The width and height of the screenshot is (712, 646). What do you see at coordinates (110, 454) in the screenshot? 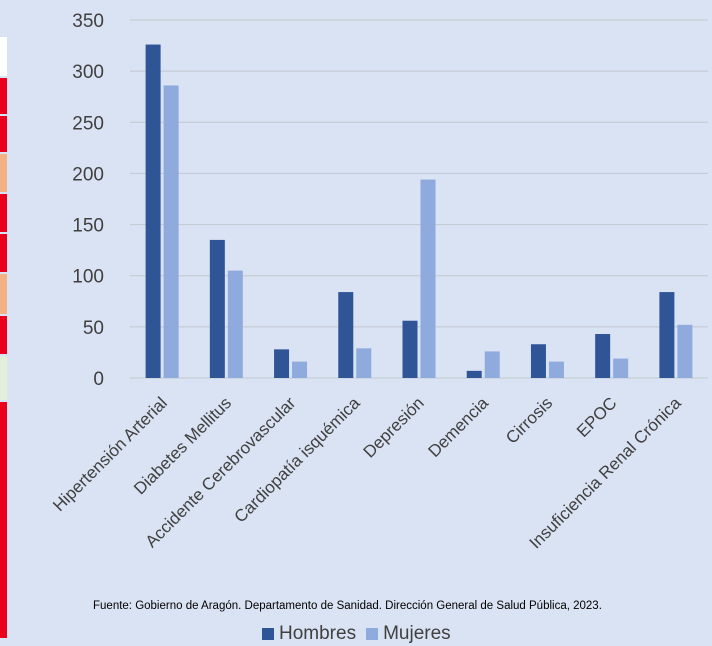
I see `x-tick-label: Hipertensión Arterial` at bounding box center [110, 454].